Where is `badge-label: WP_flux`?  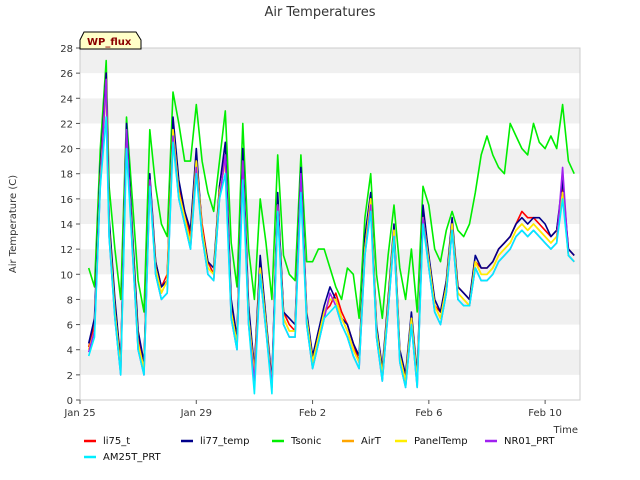
badge-label: WP_flux is located at coordinates (109, 42).